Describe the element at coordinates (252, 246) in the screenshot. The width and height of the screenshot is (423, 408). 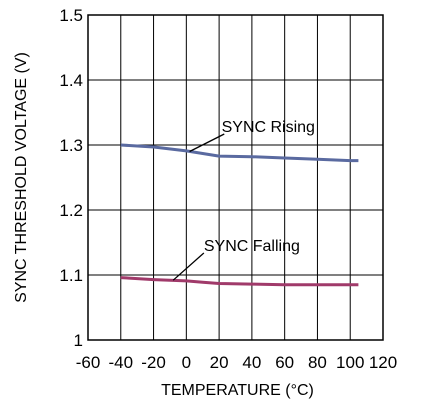
I see `annotation-sync-falling: SYNC Falling` at that location.